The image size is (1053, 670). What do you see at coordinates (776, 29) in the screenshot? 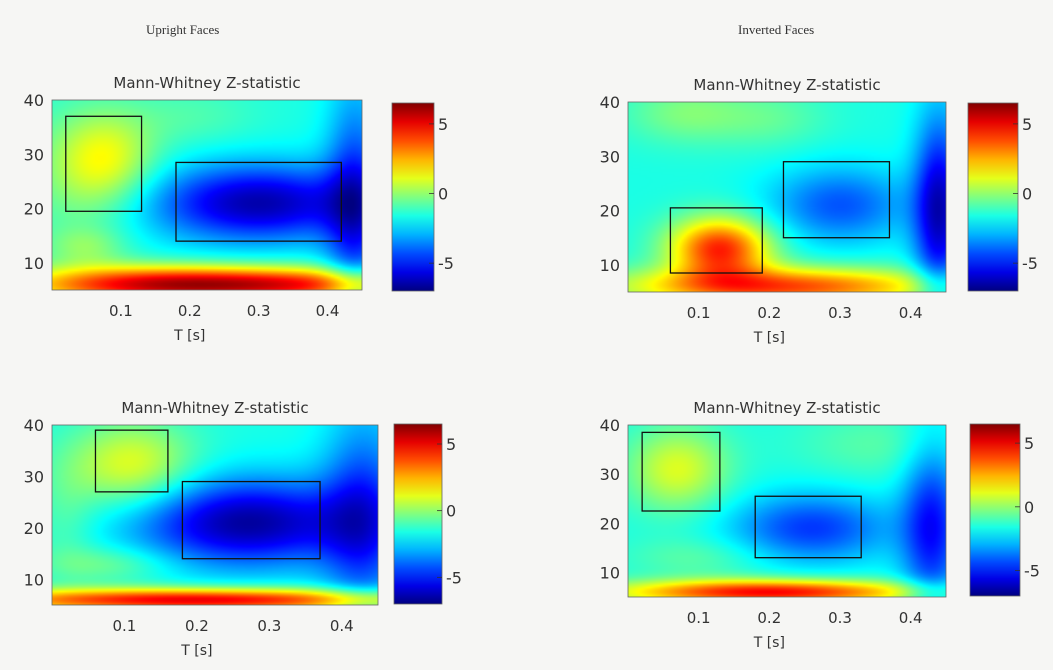
I see `inverted-faces-title: Inverted Faces` at bounding box center [776, 29].